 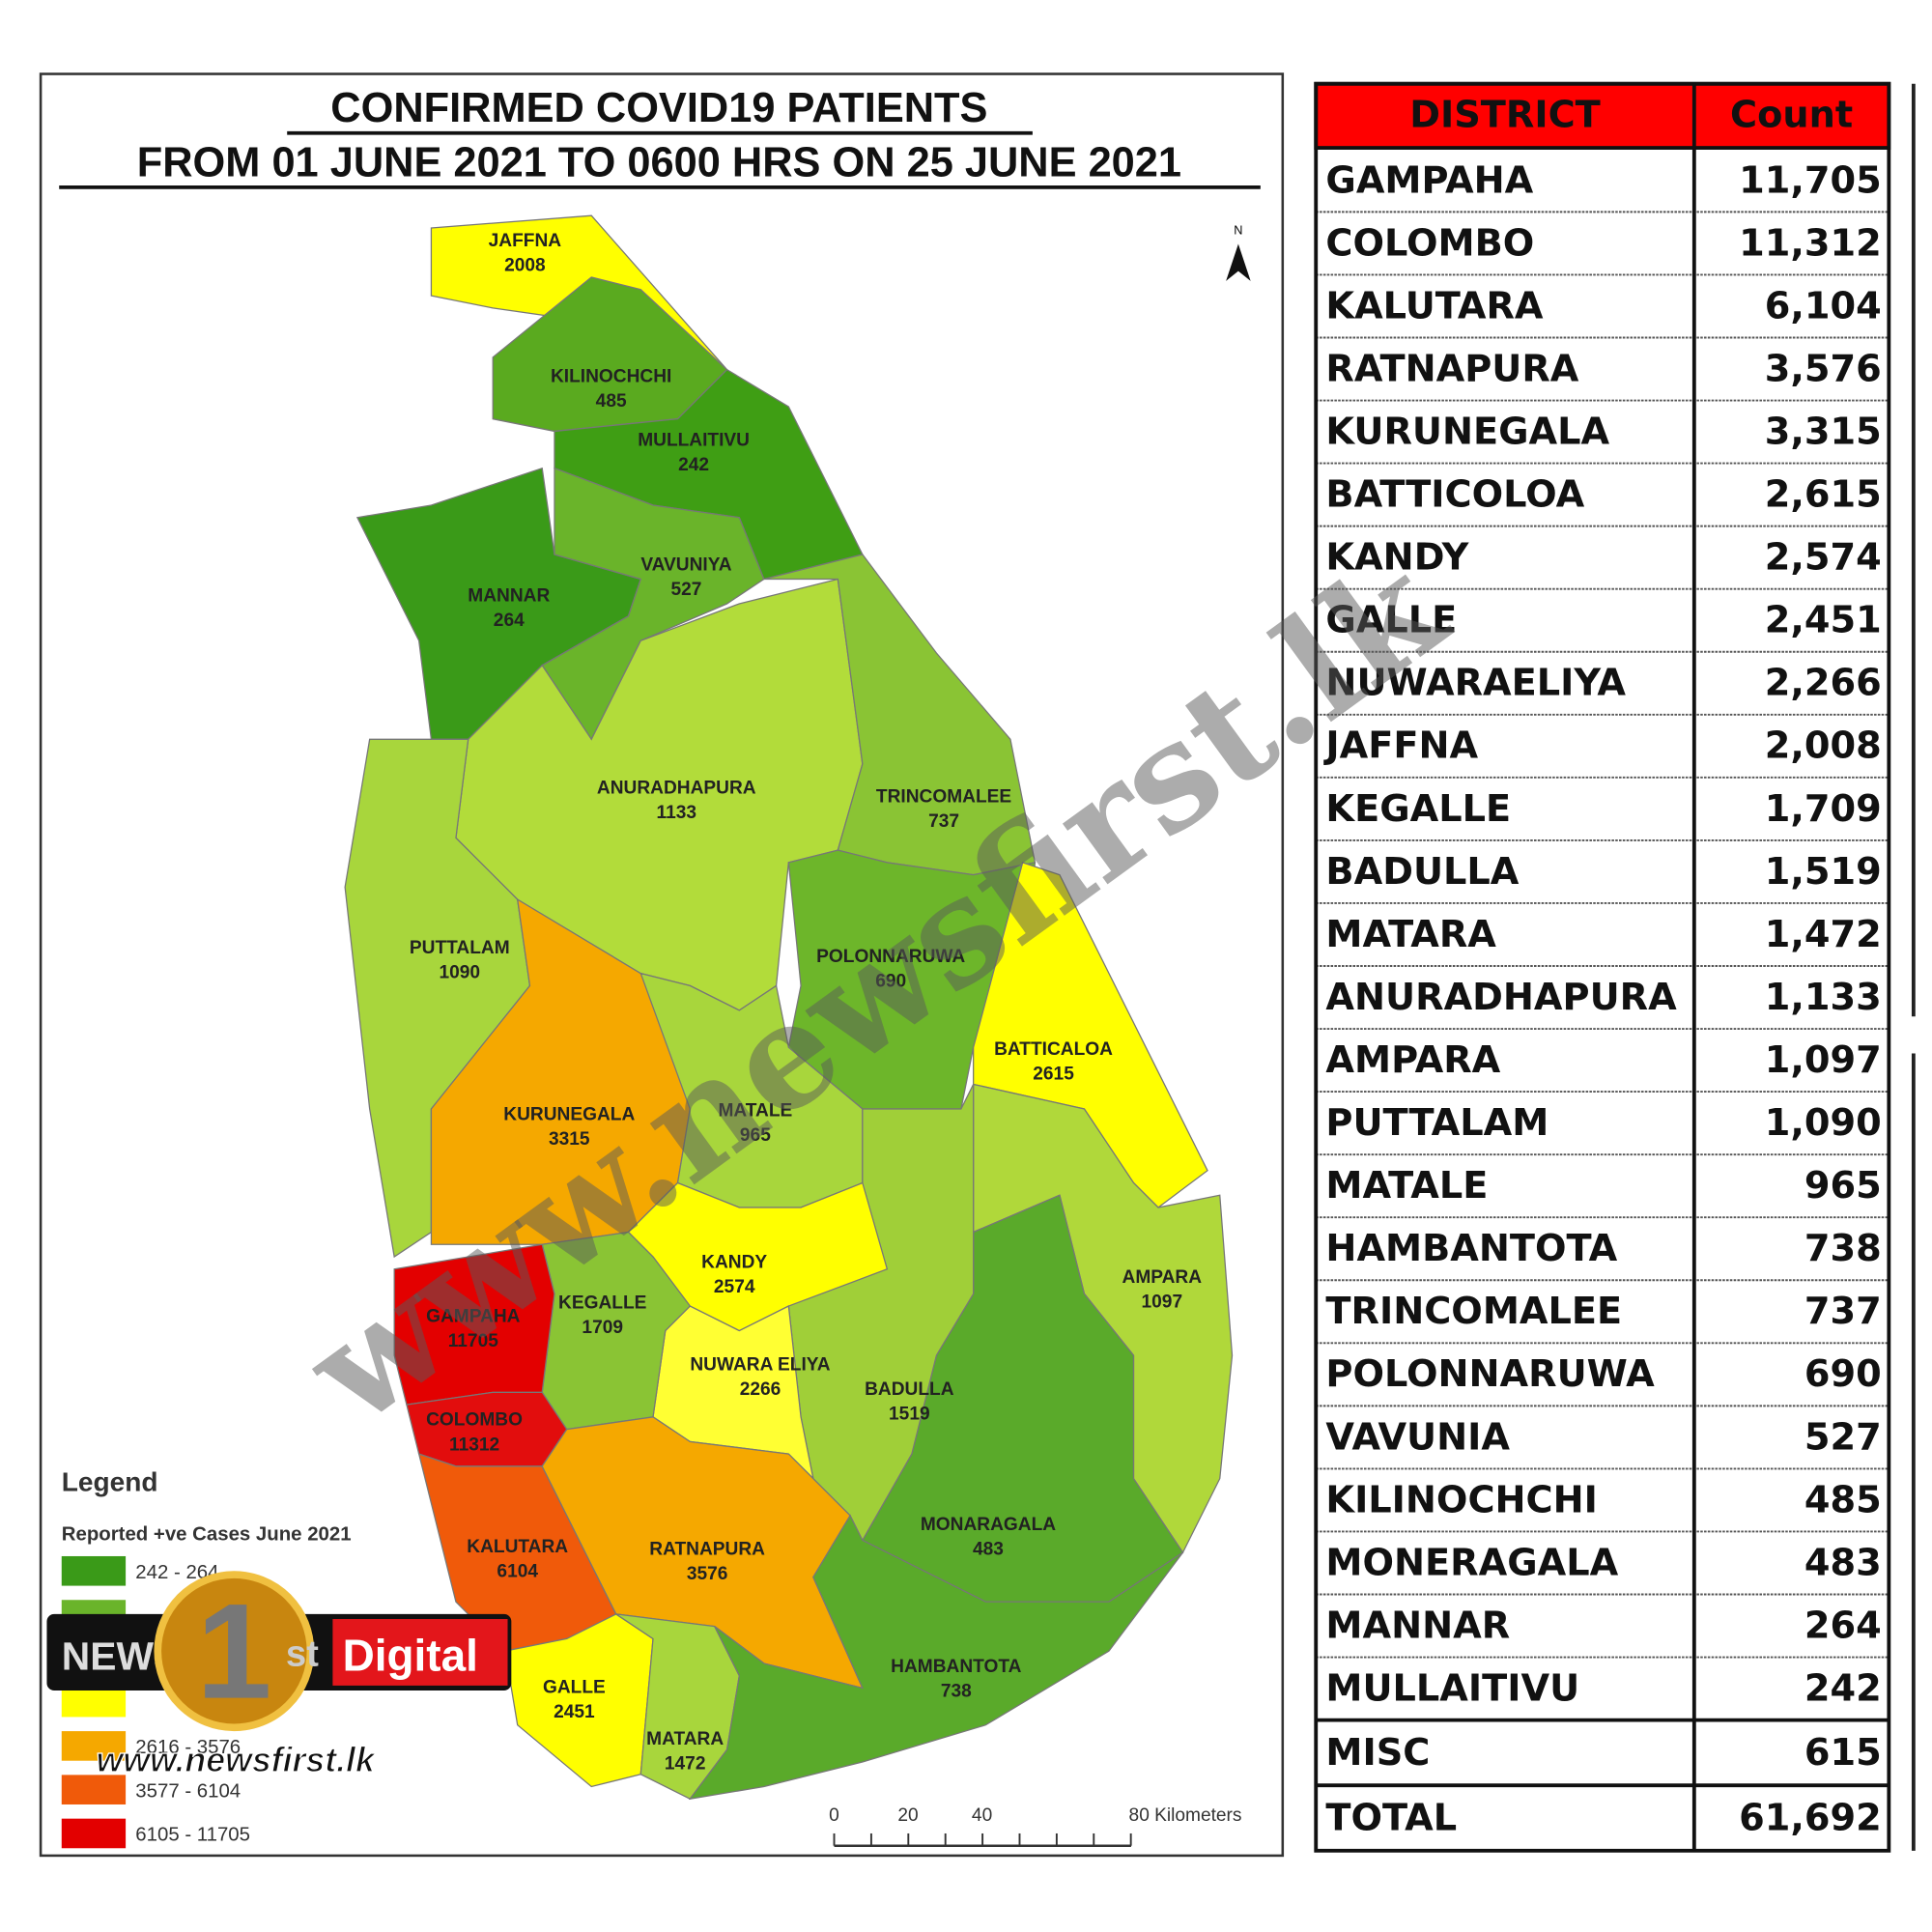 I want to click on district-name: AMPARA, so click(x=1162, y=1277).